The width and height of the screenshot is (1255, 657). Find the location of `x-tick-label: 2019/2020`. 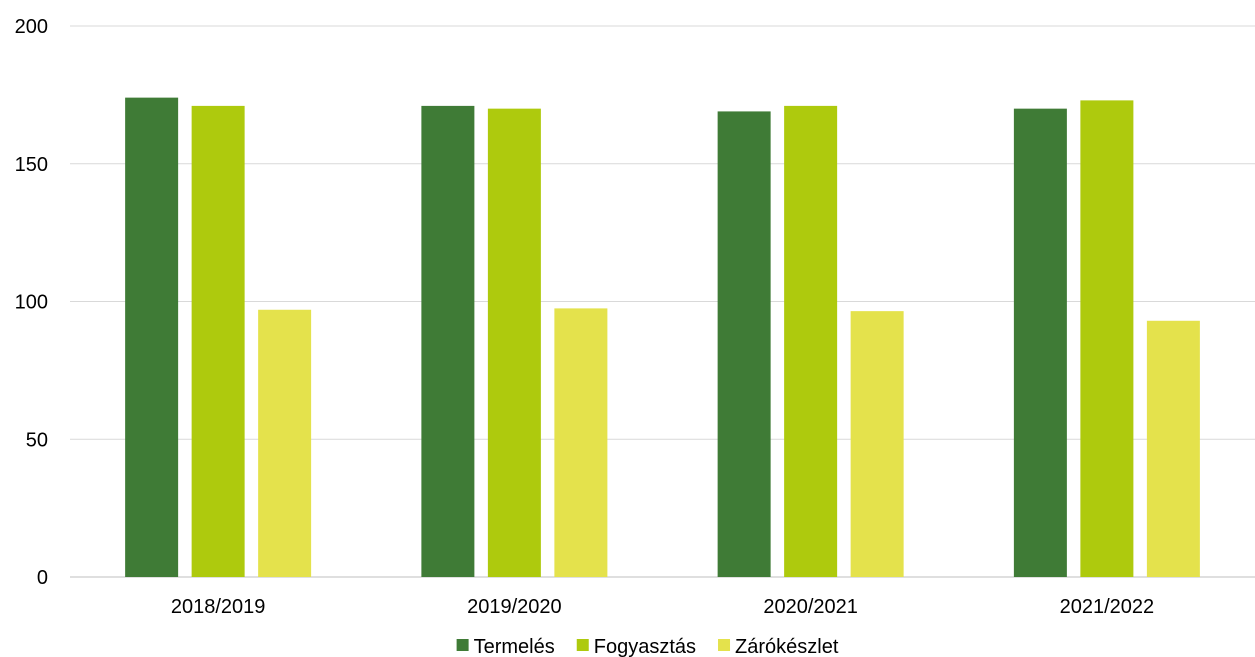

x-tick-label: 2019/2020 is located at coordinates (514, 607).